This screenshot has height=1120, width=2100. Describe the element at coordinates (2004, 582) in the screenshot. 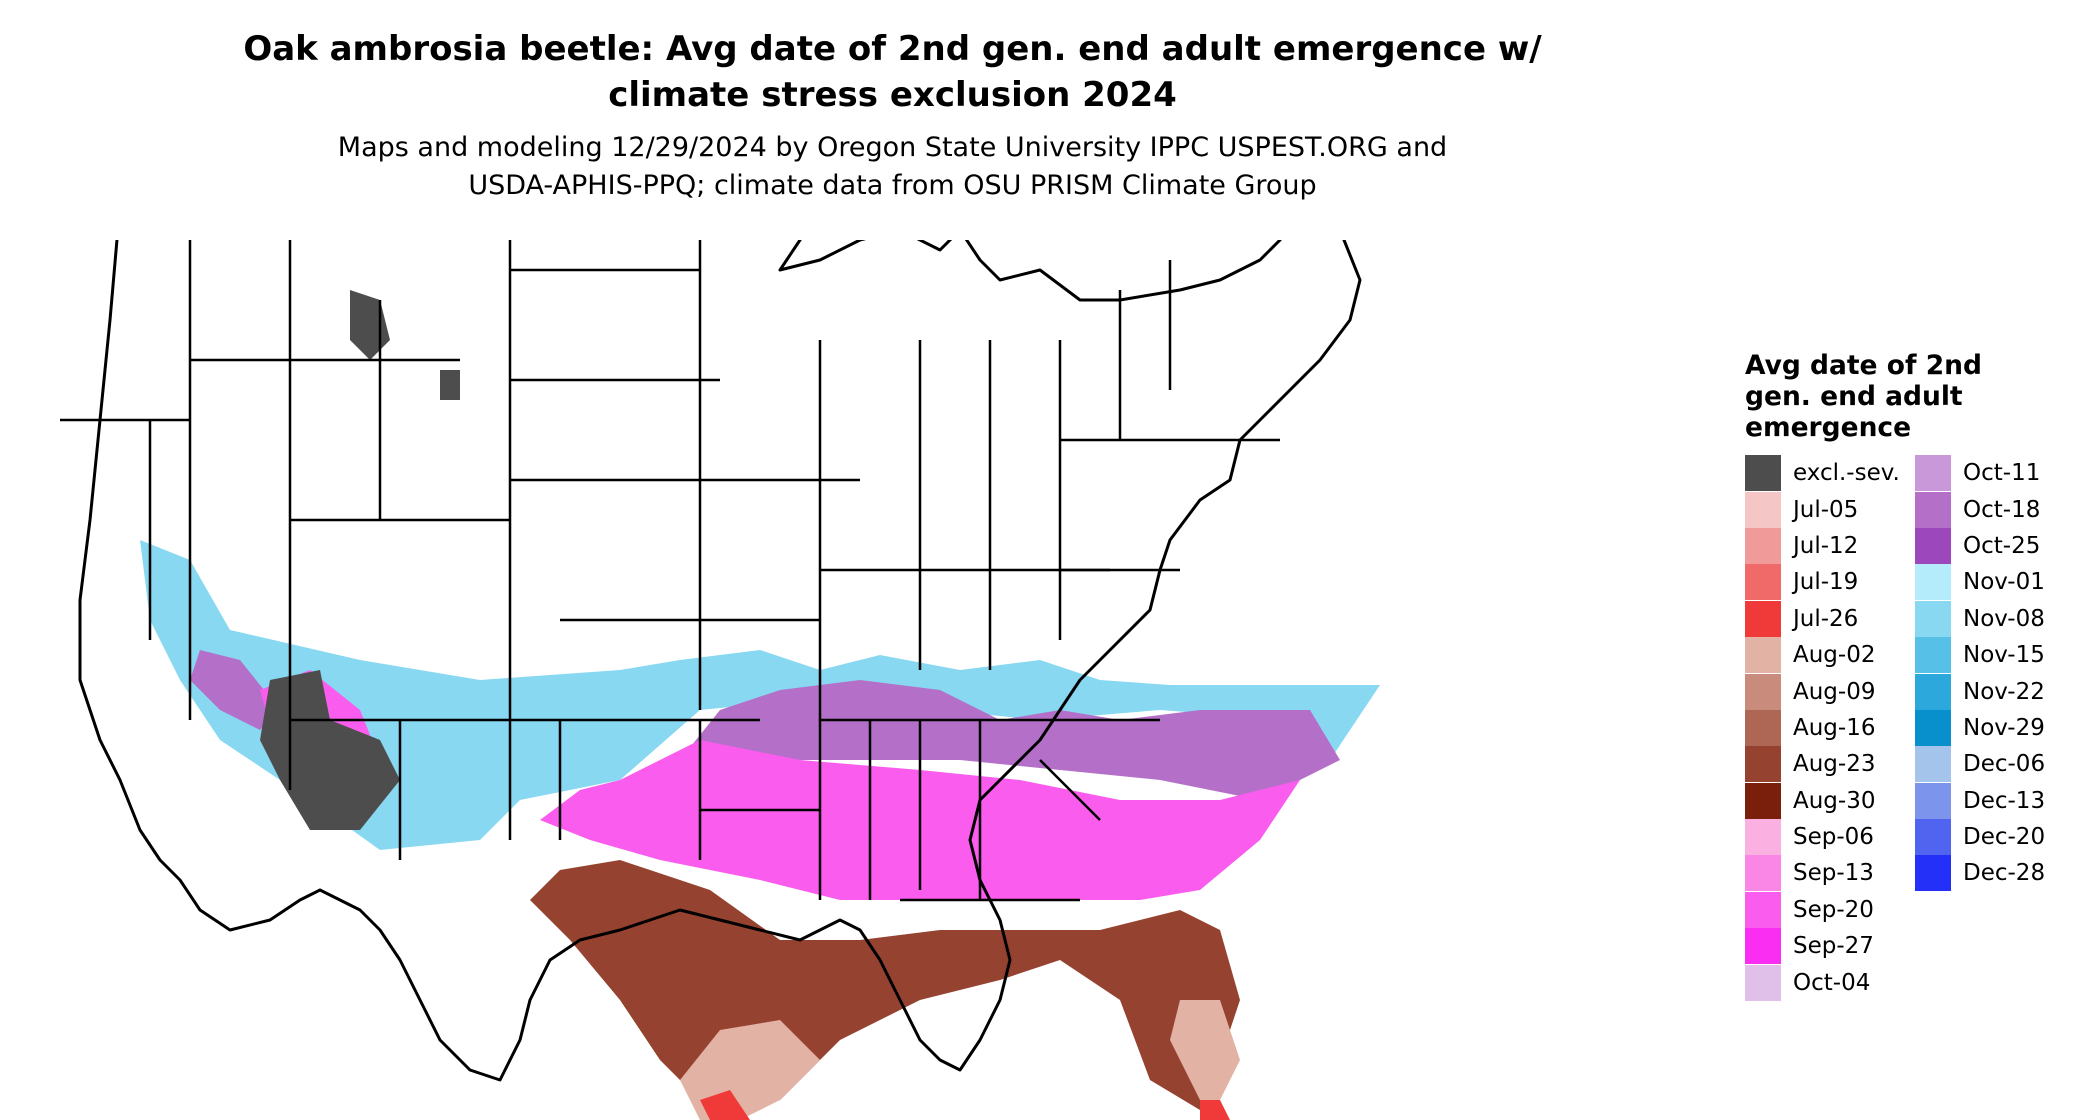

I see `legend-label: Nov-01` at that location.